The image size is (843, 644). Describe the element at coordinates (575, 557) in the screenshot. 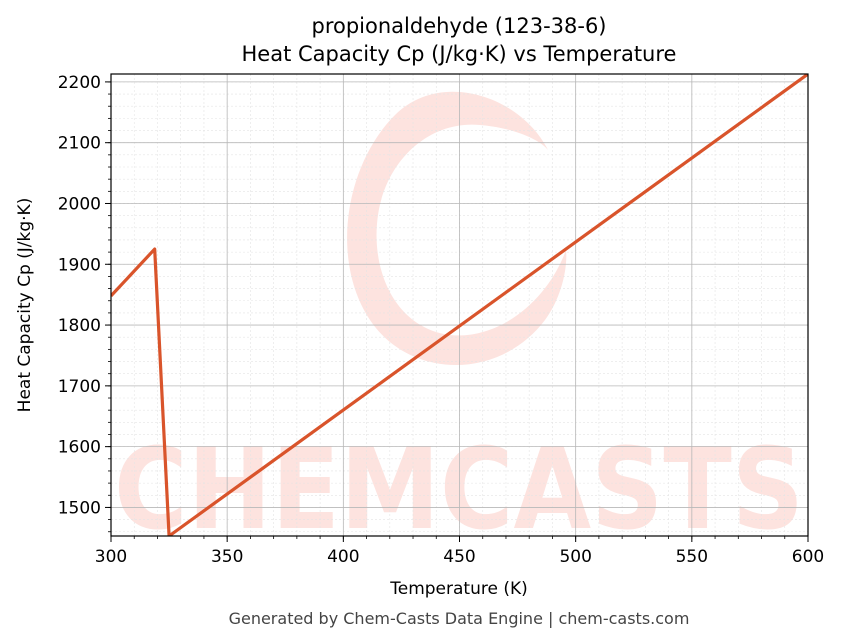

I see `x-tick-label: 500` at that location.